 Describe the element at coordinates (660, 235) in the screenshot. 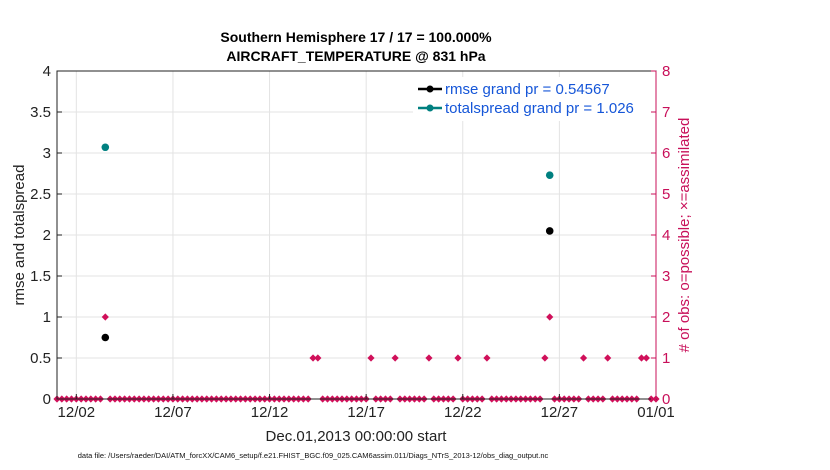

I see `y-axis-right: 0 1 2 3 4 5 6 7 8` at that location.